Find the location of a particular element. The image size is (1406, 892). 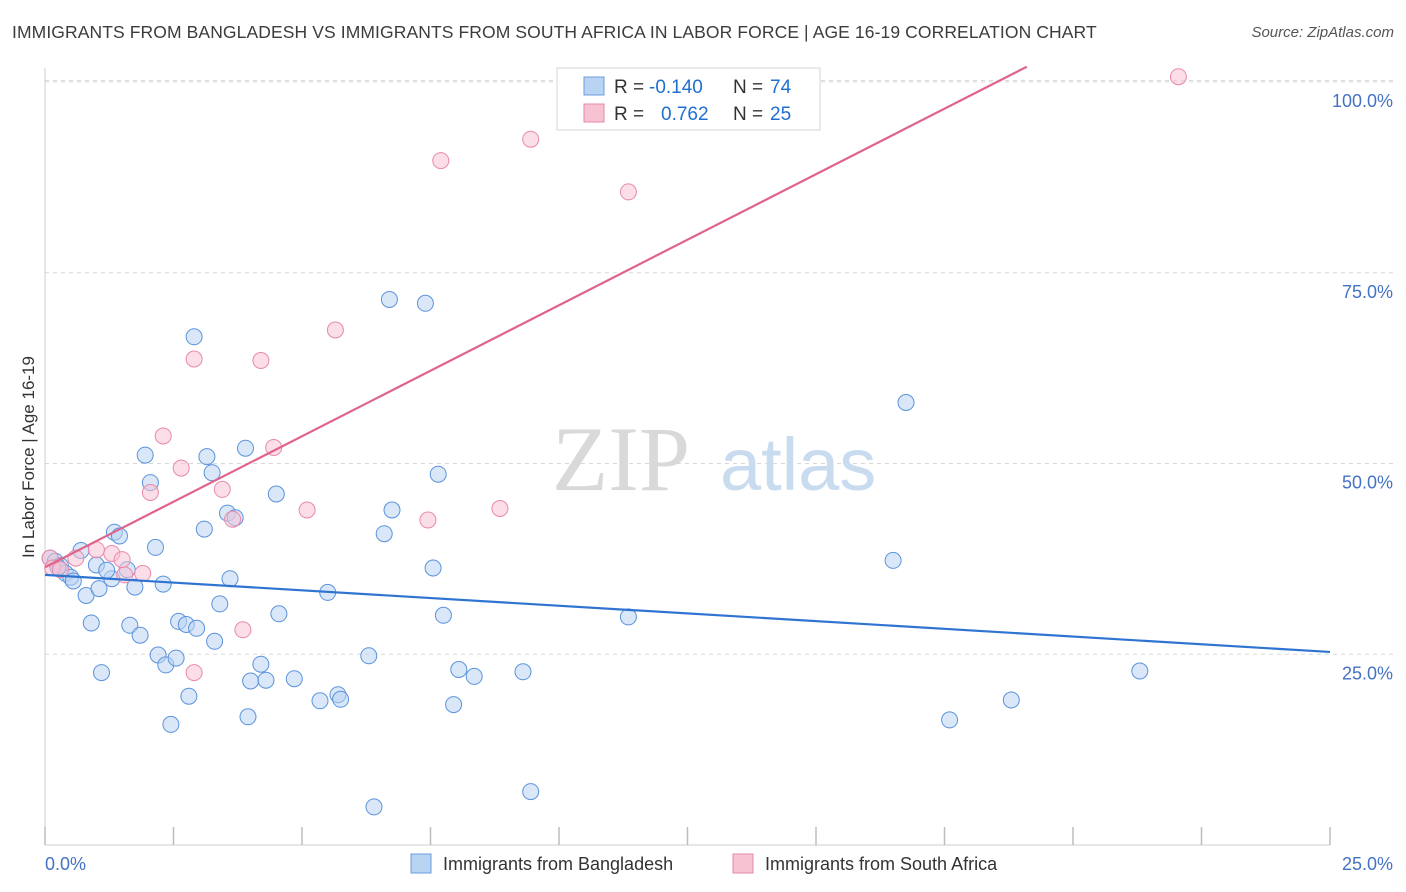

legend-r-value-pink: 0.762 is located at coordinates (685, 114).